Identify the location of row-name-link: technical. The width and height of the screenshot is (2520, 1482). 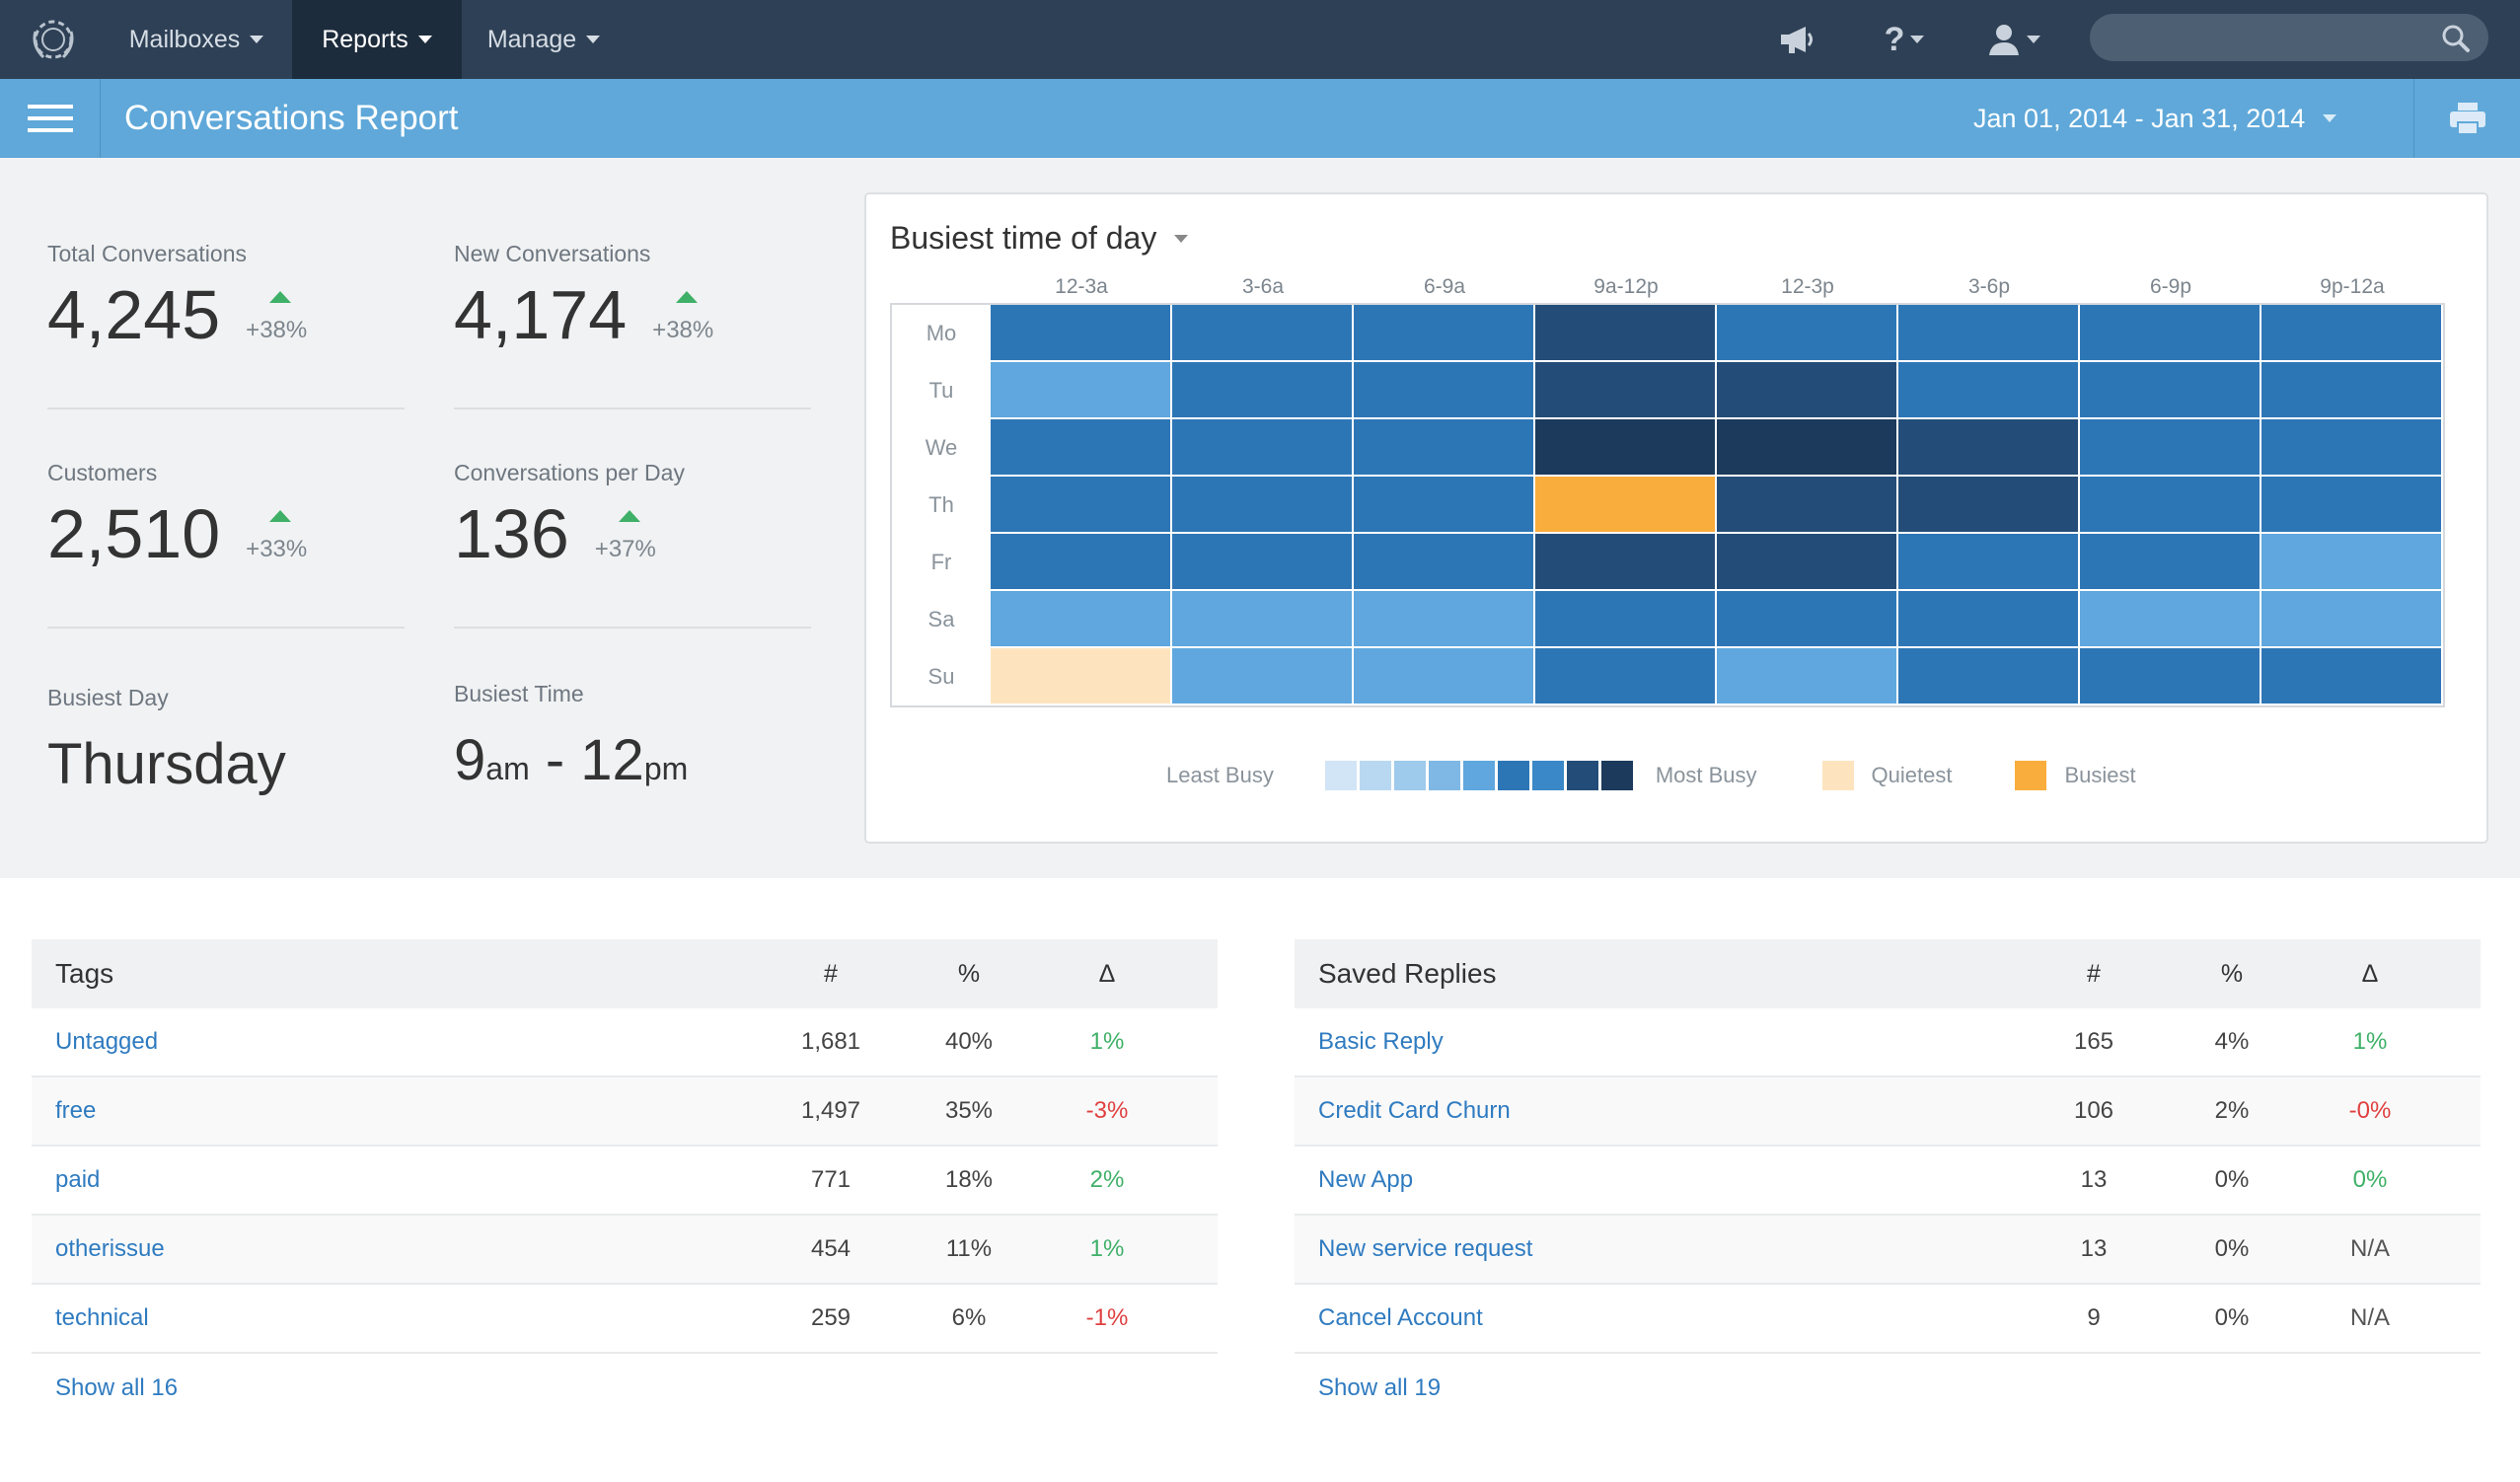
(102, 1317).